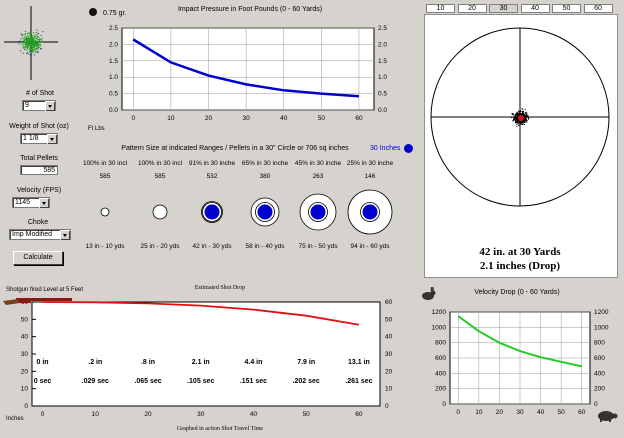 This screenshot has height=438, width=624. I want to click on drop-inches-value: .2 in, so click(95, 362).